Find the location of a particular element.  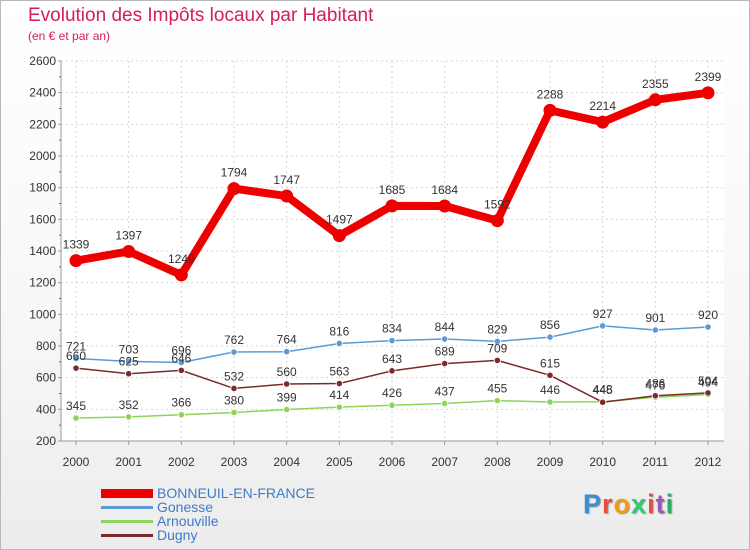

x-tick-label: 2001 is located at coordinates (128, 462).